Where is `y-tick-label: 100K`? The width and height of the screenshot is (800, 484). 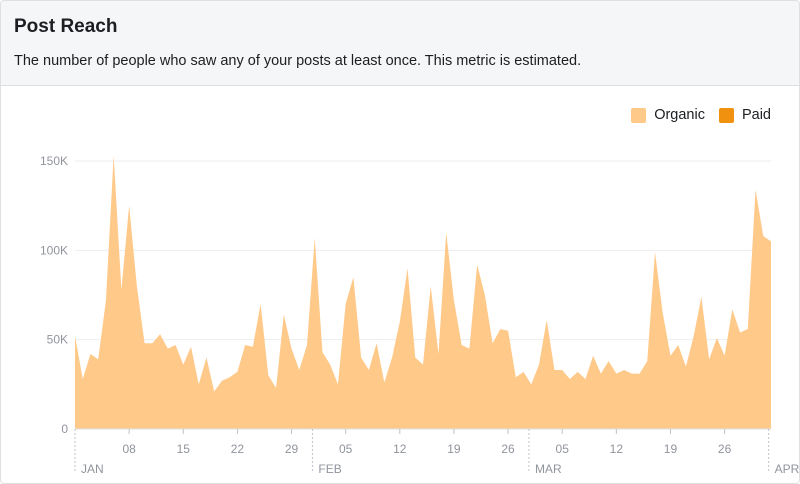 y-tick-label: 100K is located at coordinates (54, 250).